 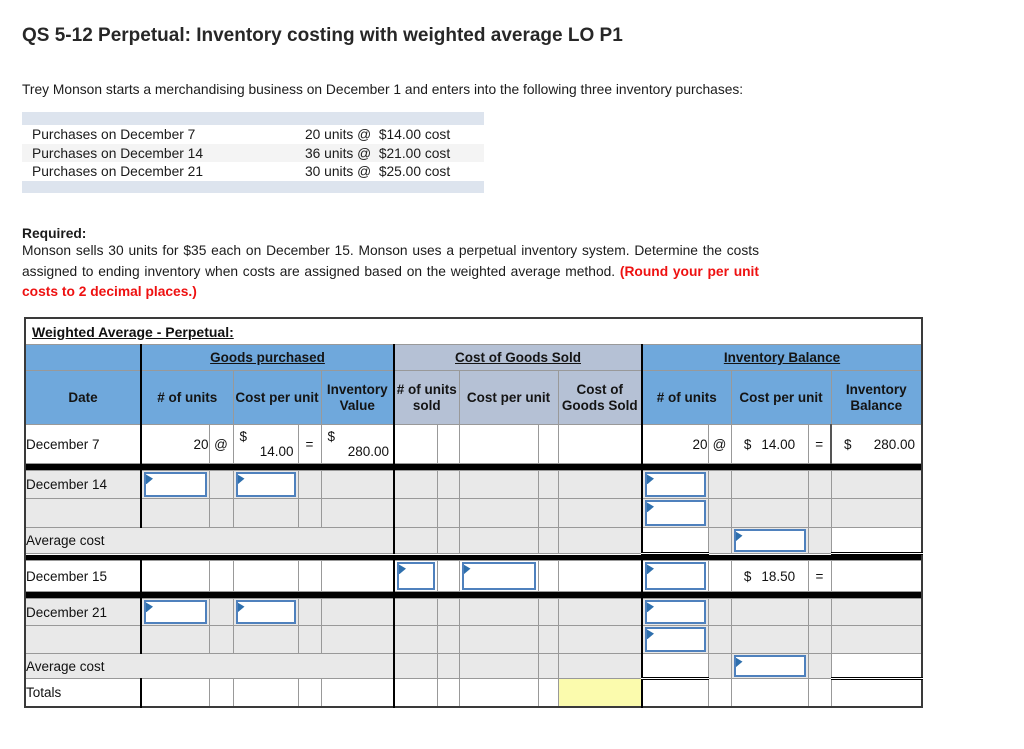 What do you see at coordinates (133, 331) in the screenshot?
I see `worksheet-caption-text: Weighted Average - Perpetual:` at bounding box center [133, 331].